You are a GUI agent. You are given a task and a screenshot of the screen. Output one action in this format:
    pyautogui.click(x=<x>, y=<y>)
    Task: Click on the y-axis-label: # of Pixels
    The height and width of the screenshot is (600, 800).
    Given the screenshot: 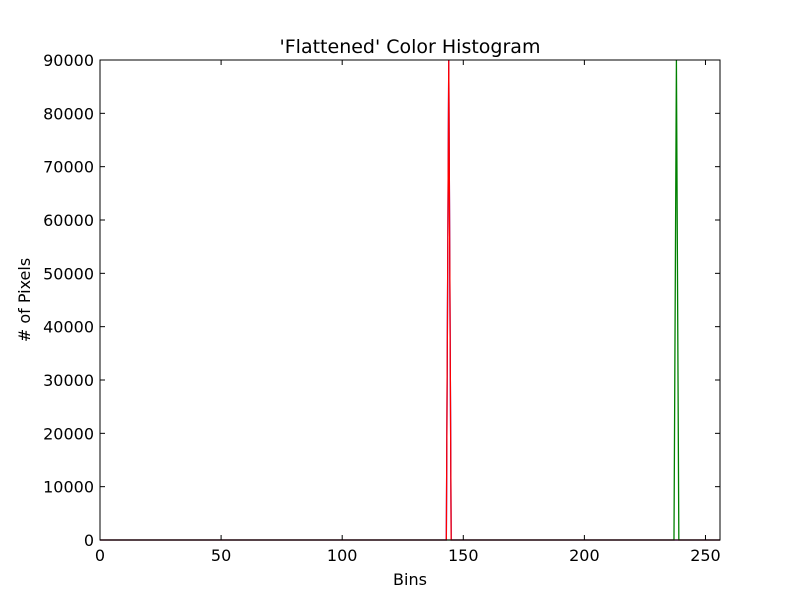 What is the action you would take?
    pyautogui.click(x=24, y=300)
    